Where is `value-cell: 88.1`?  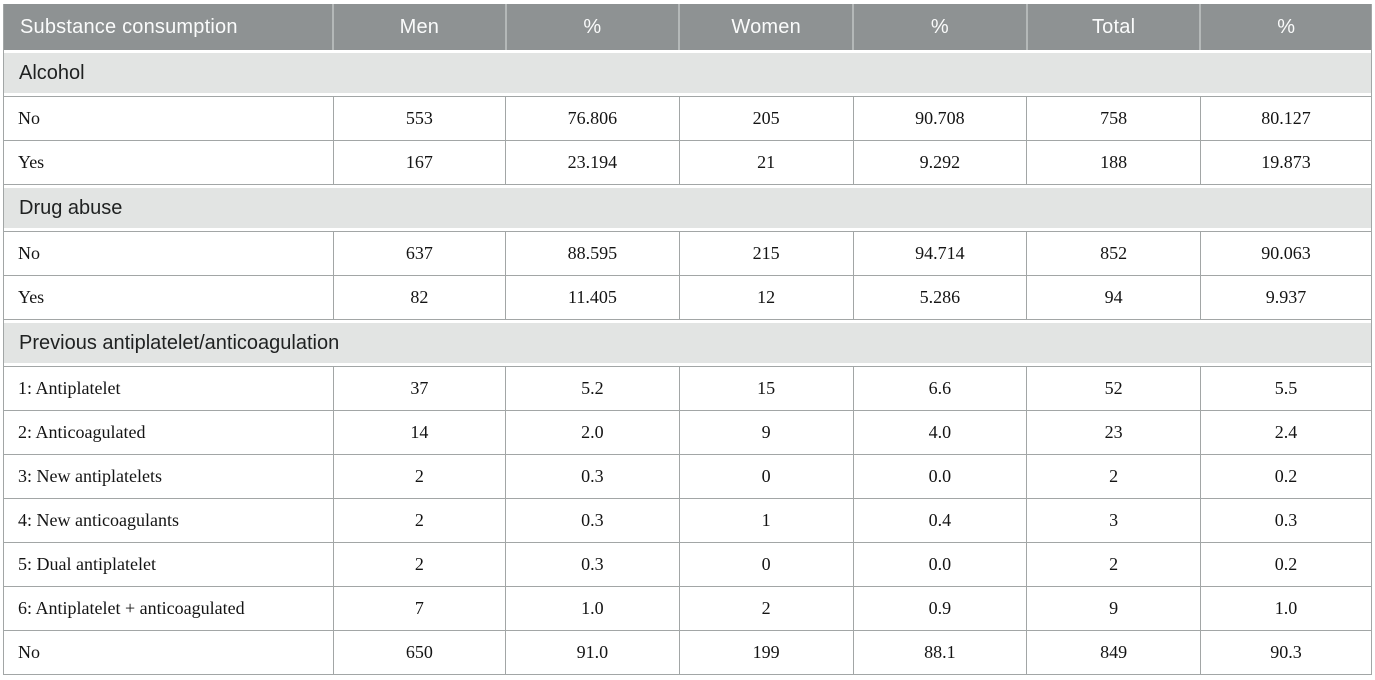
value-cell: 88.1 is located at coordinates (940, 652).